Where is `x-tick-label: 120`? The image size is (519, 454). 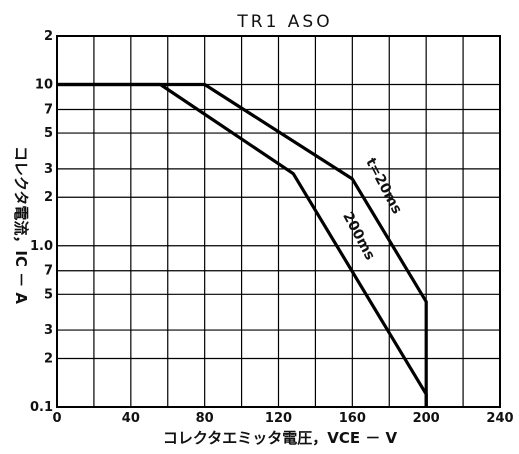 x-tick-label: 120 is located at coordinates (278, 418).